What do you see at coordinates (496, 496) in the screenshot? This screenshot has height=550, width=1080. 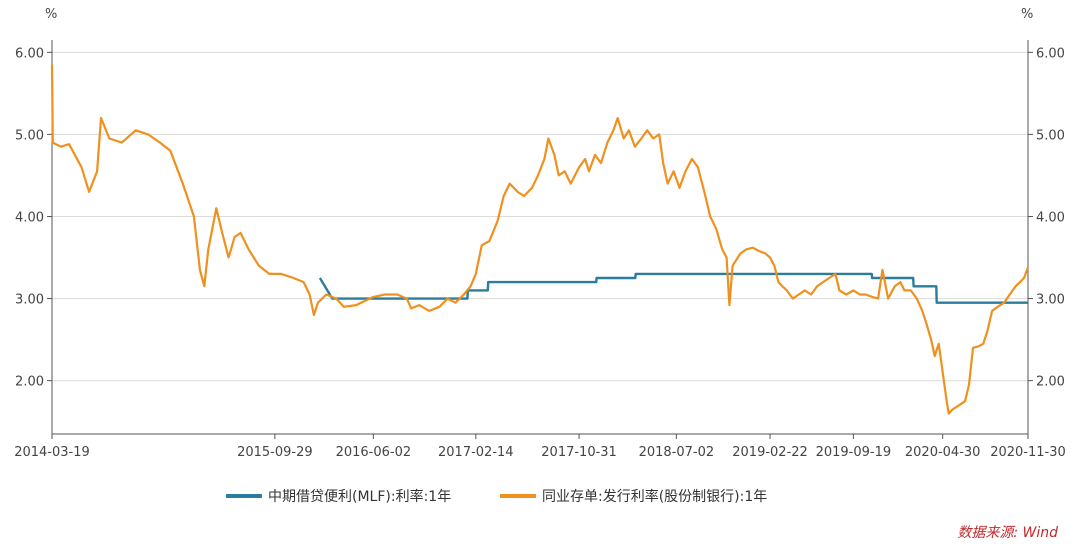 I see `legend: 中期借贷便利(MLF):利率:1年 同业存单:发行利率(股份制银行):1年` at bounding box center [496, 496].